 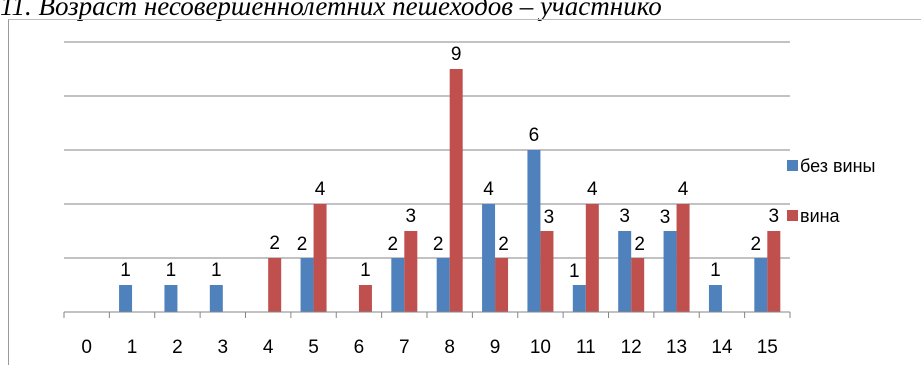 What do you see at coordinates (722, 347) in the screenshot?
I see `x-tick-label: 14` at bounding box center [722, 347].